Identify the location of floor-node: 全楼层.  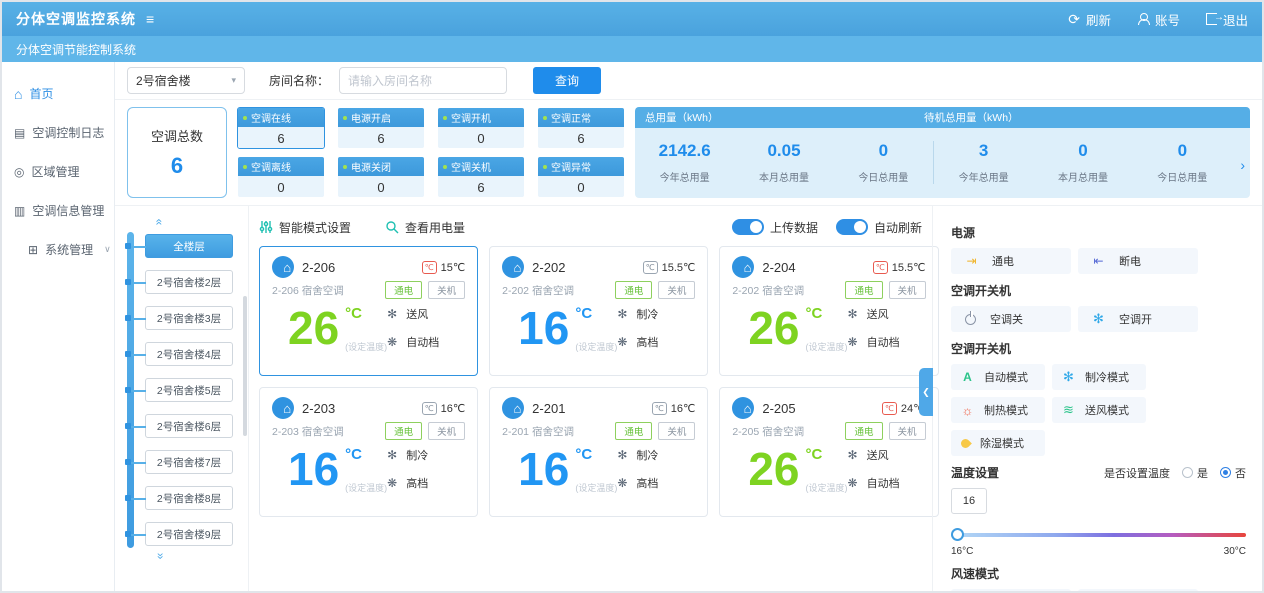
(179, 246).